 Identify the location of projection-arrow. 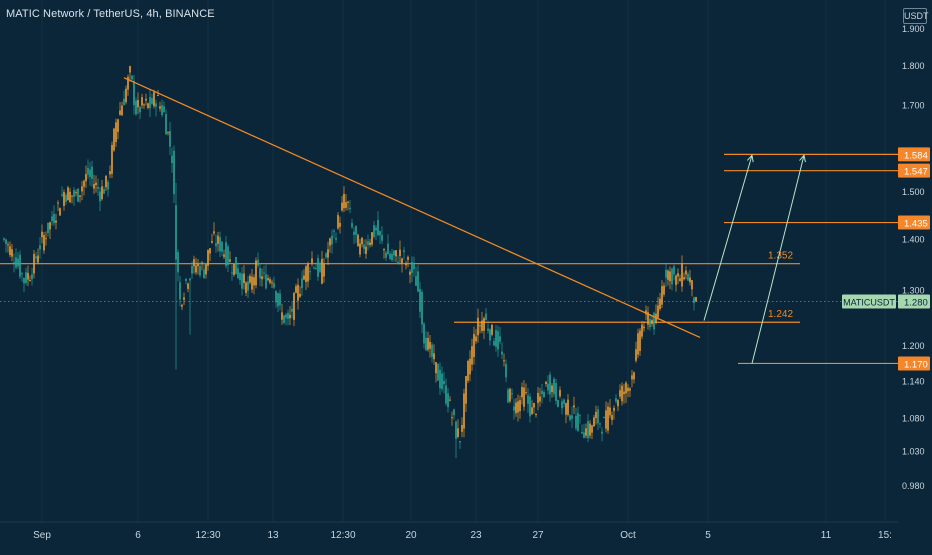
(728, 238).